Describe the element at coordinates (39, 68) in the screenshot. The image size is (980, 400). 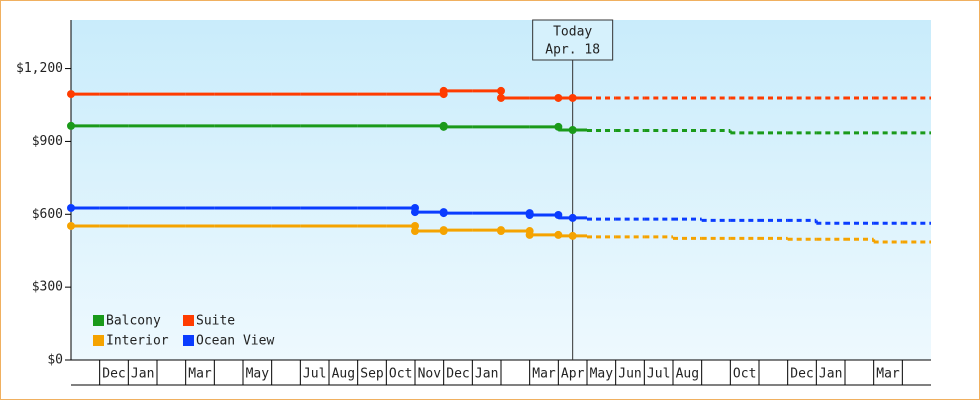
I see `y-tick-label: $1,200` at that location.